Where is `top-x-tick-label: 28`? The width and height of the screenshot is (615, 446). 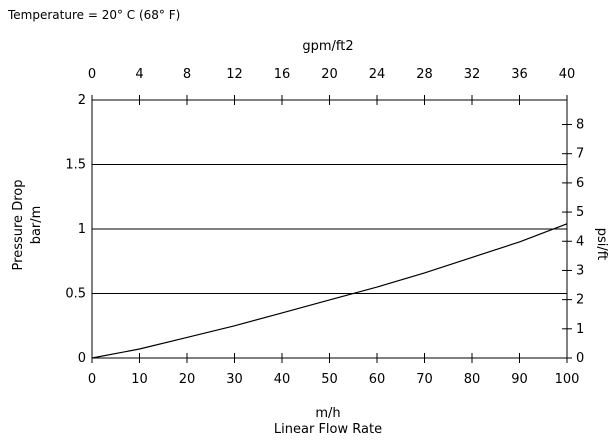
top-x-tick-label: 28 is located at coordinates (424, 74).